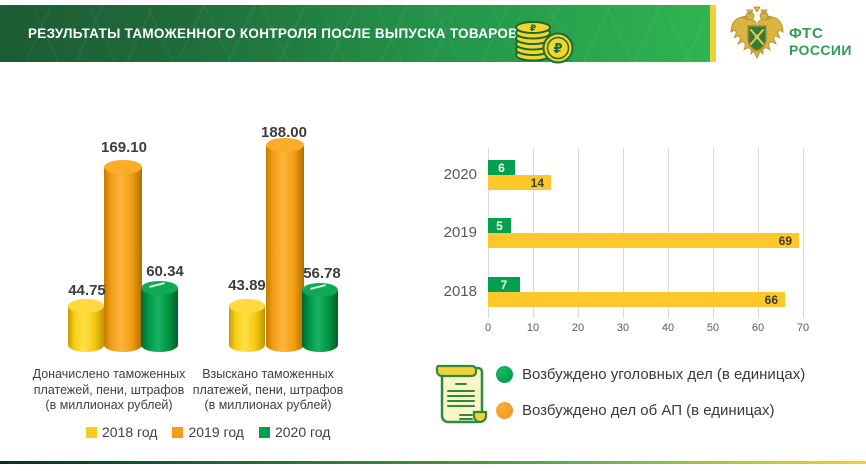  Describe the element at coordinates (803, 233) in the screenshot. I see `gridline` at that location.